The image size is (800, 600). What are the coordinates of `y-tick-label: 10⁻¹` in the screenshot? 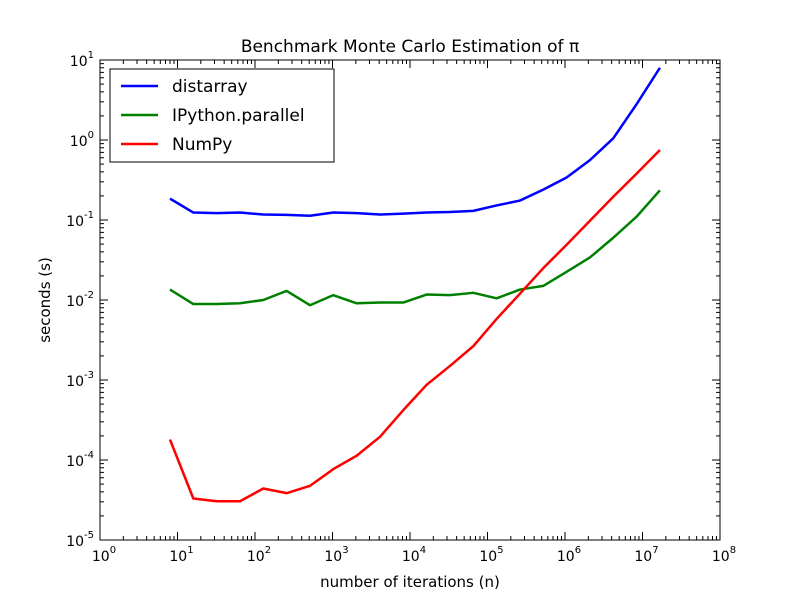 It's located at (80, 220).